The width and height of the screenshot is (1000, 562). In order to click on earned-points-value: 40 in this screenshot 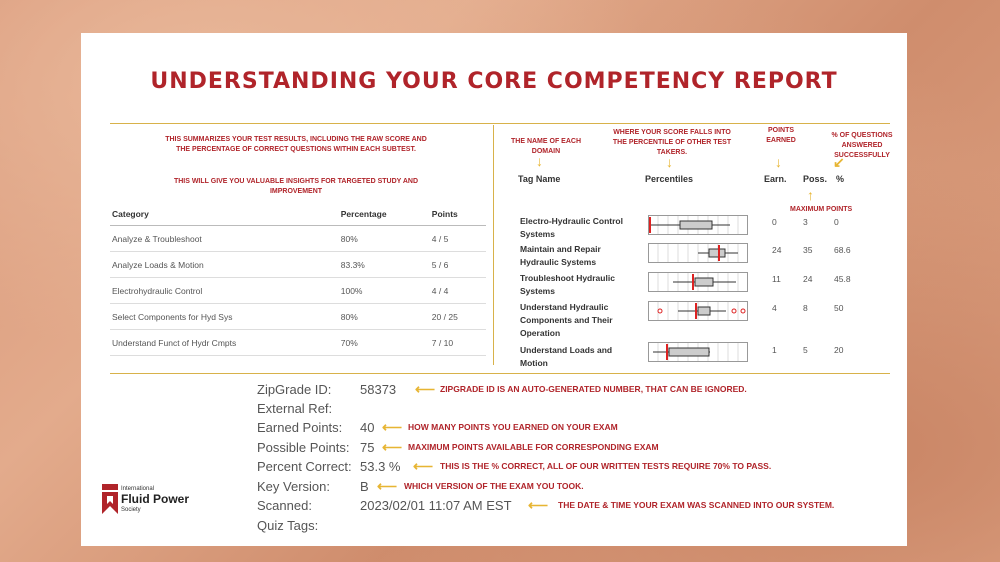, I will do `click(367, 427)`.